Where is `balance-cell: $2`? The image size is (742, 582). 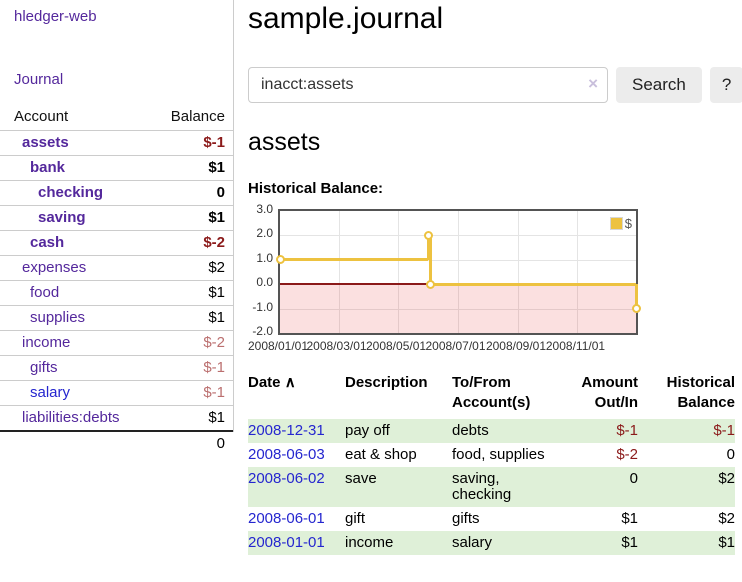
balance-cell: $2 is located at coordinates (726, 518).